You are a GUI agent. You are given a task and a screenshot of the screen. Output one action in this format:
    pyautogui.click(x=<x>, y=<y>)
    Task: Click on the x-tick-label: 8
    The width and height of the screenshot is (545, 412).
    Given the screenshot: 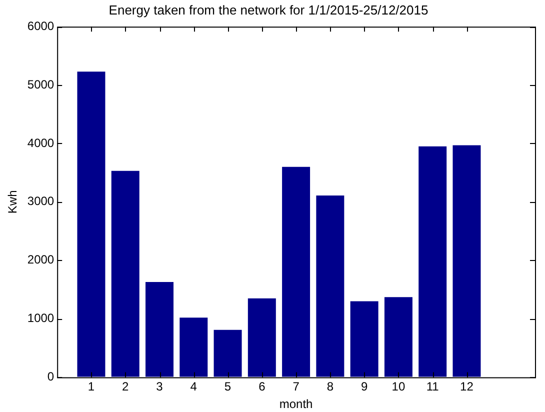 What is the action you would take?
    pyautogui.click(x=330, y=387)
    